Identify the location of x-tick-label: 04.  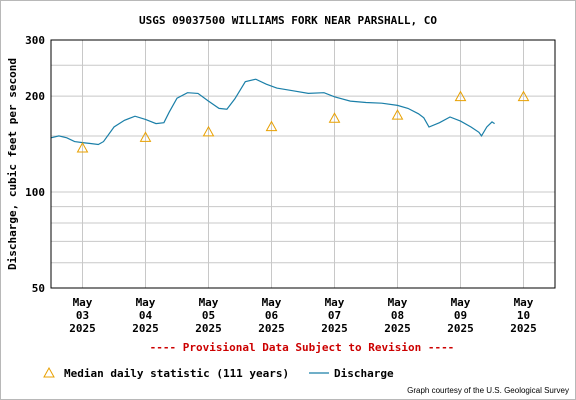
(146, 315).